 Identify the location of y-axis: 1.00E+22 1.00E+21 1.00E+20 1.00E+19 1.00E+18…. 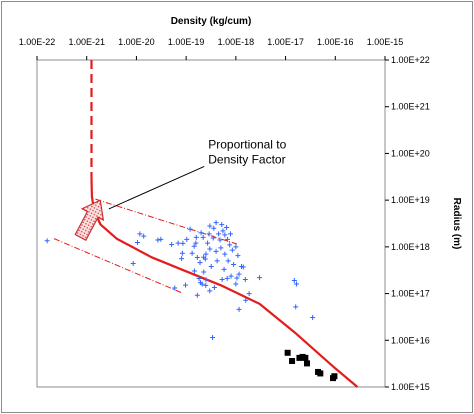
(407, 223).